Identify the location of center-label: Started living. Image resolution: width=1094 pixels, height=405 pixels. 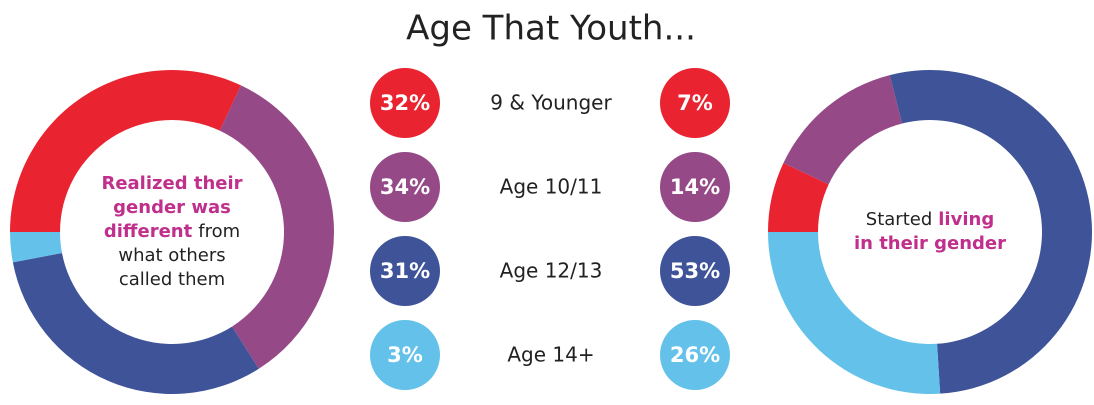
(930, 219).